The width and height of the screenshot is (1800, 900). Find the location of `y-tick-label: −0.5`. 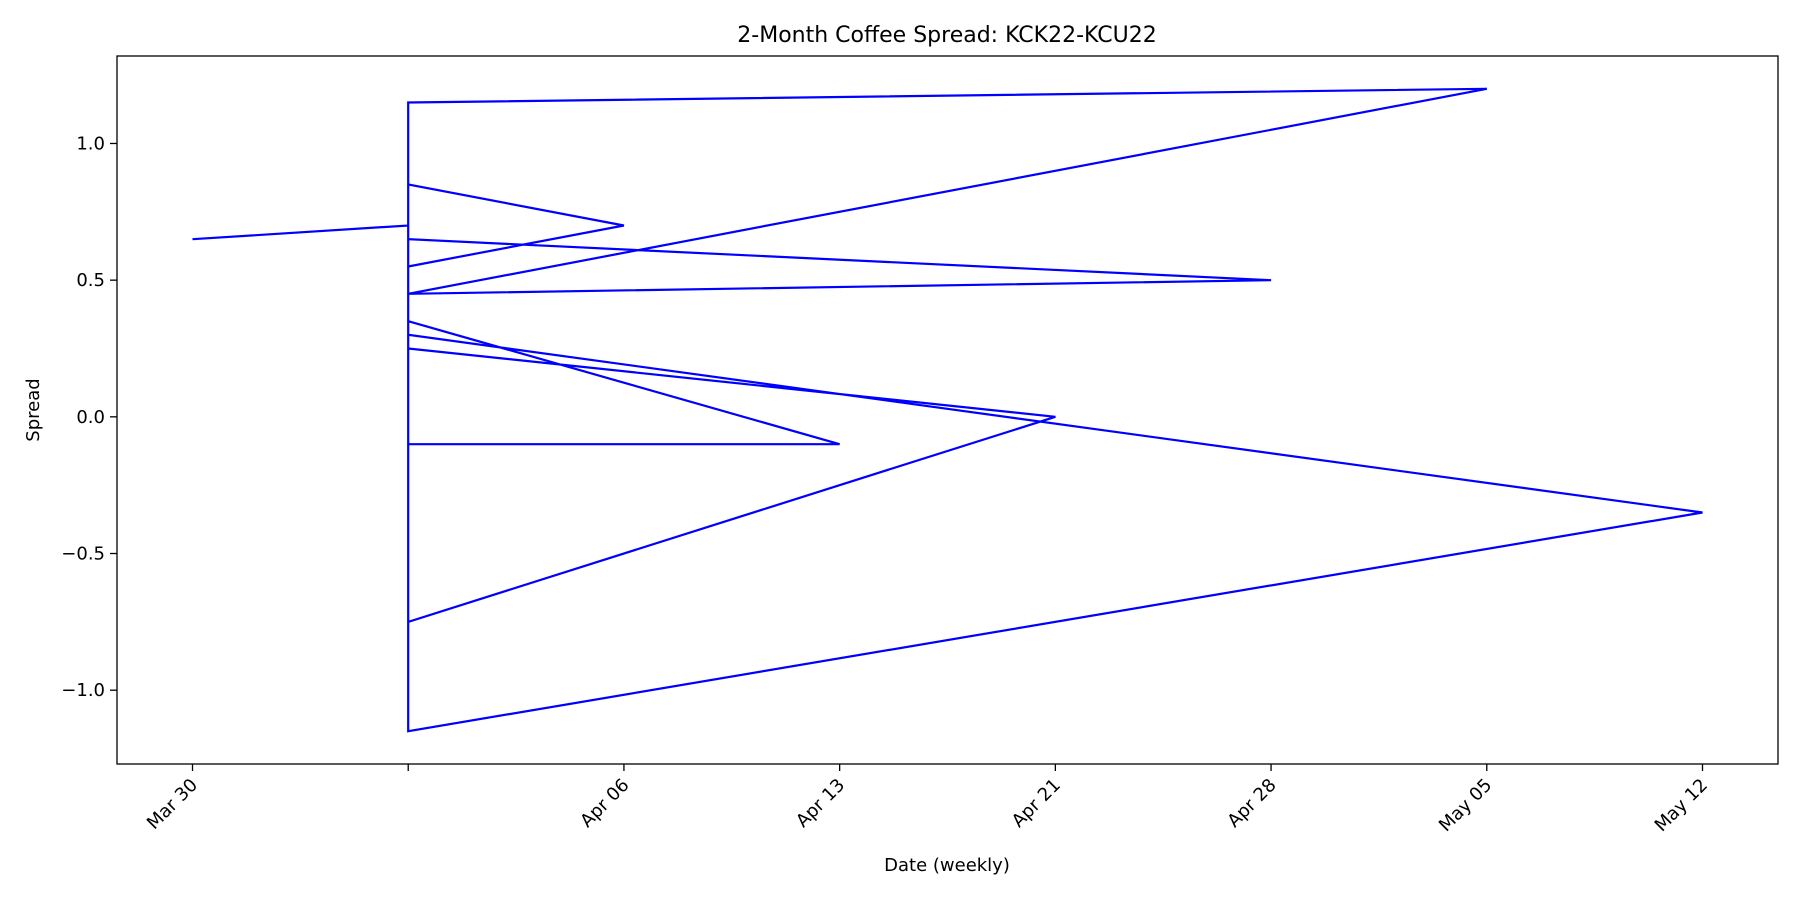

y-tick-label: −0.5 is located at coordinates (83, 554).